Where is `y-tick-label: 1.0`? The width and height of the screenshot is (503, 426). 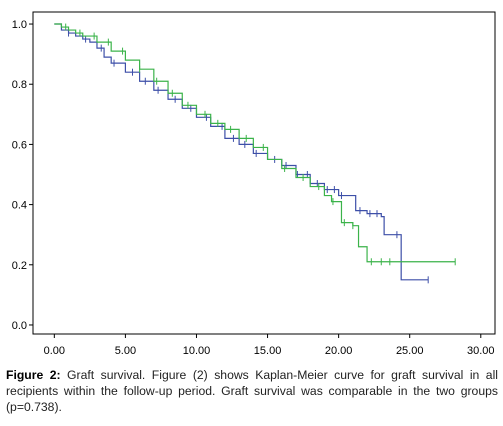 y-tick-label: 1.0 is located at coordinates (19, 25).